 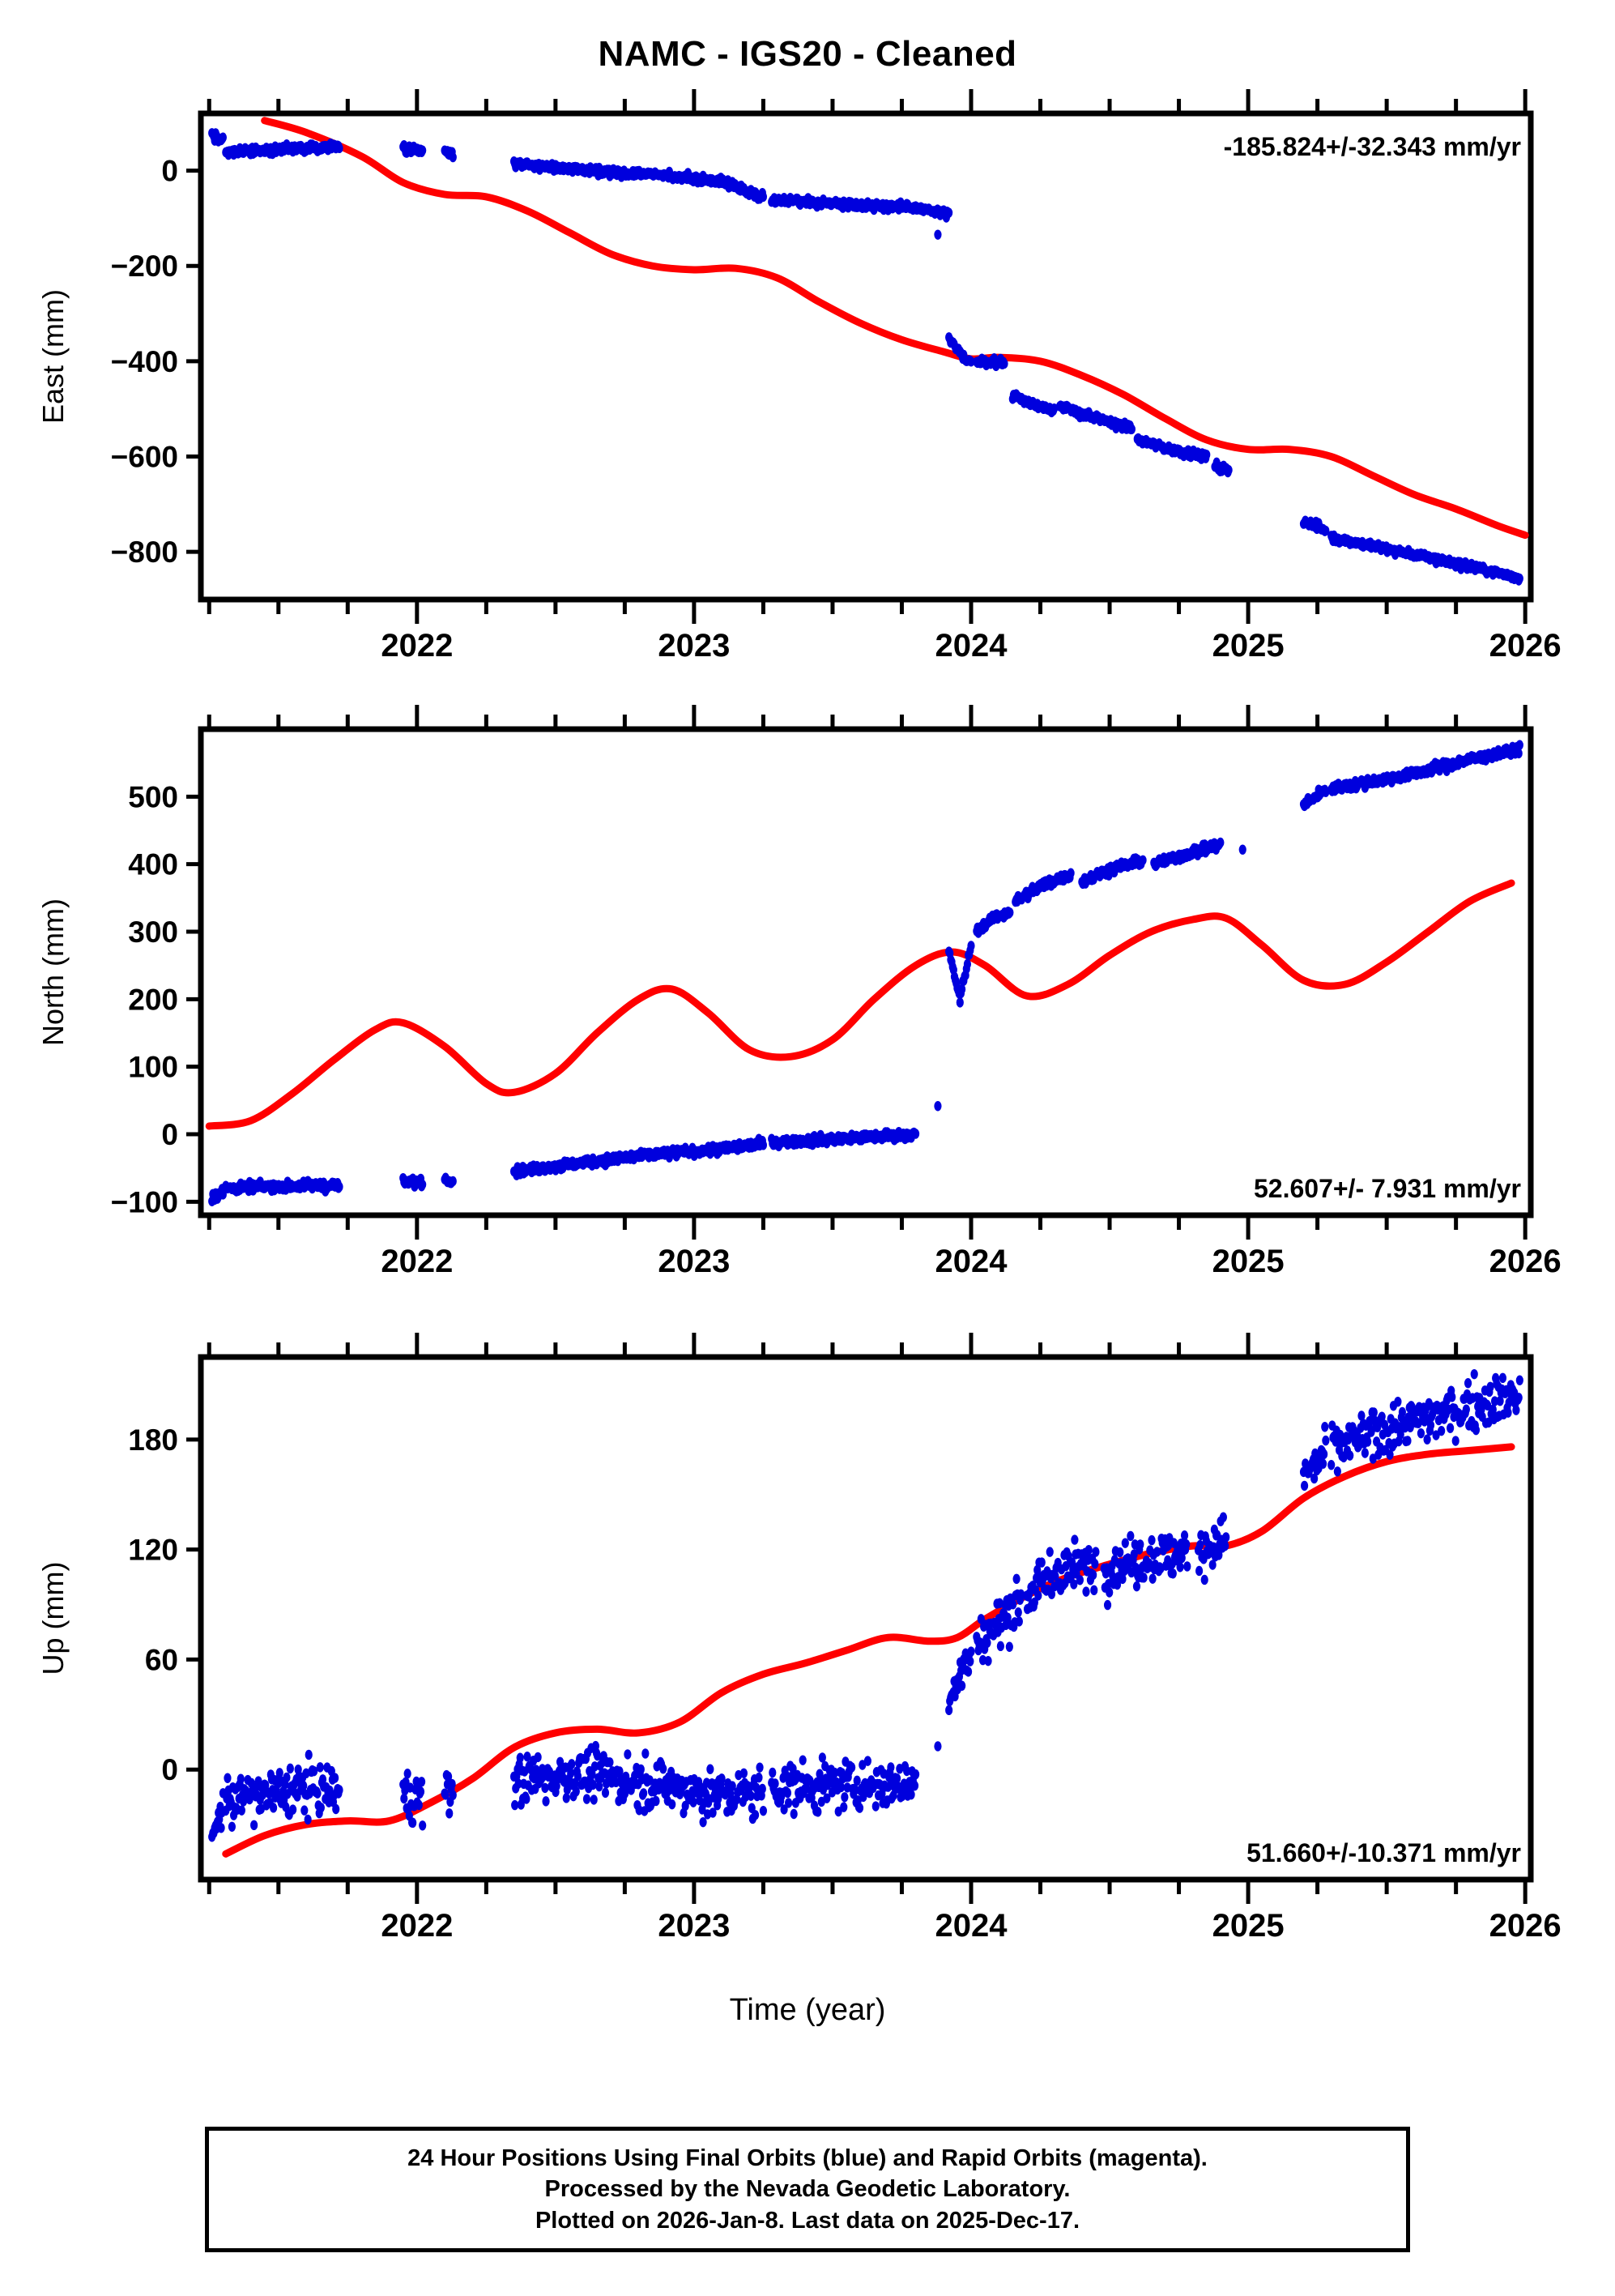 I want to click on rate-annotation-east: -185.824+/-32.343 mm/yr, so click(x=1372, y=146).